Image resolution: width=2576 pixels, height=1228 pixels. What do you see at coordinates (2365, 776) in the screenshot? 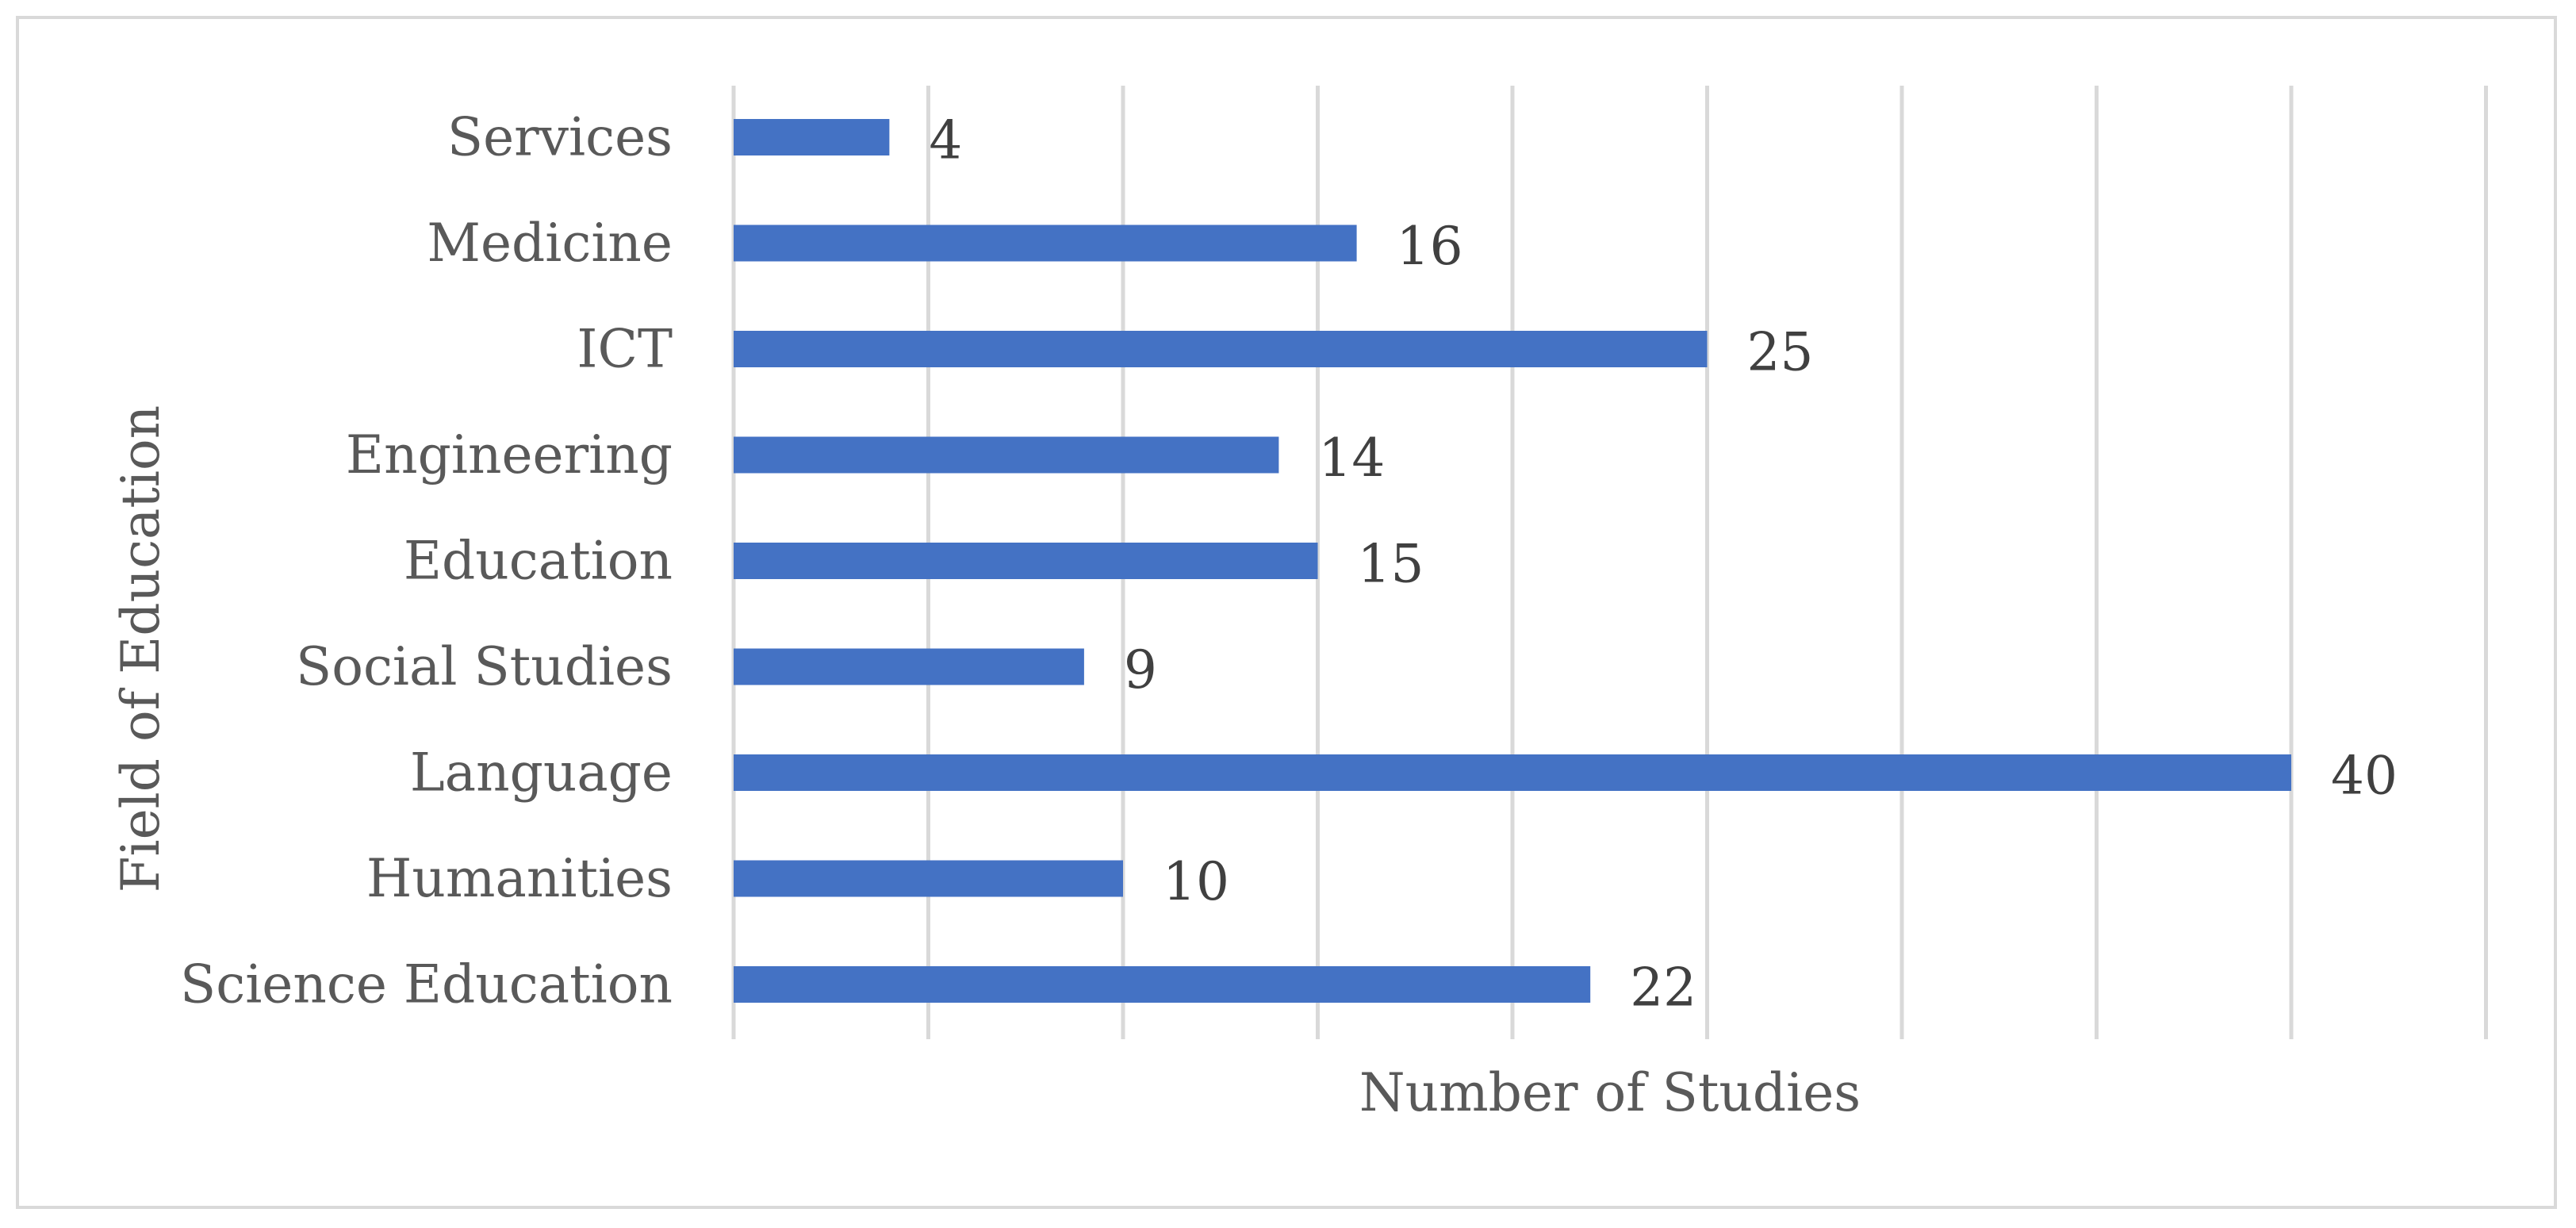
I see `data-label: 40` at bounding box center [2365, 776].